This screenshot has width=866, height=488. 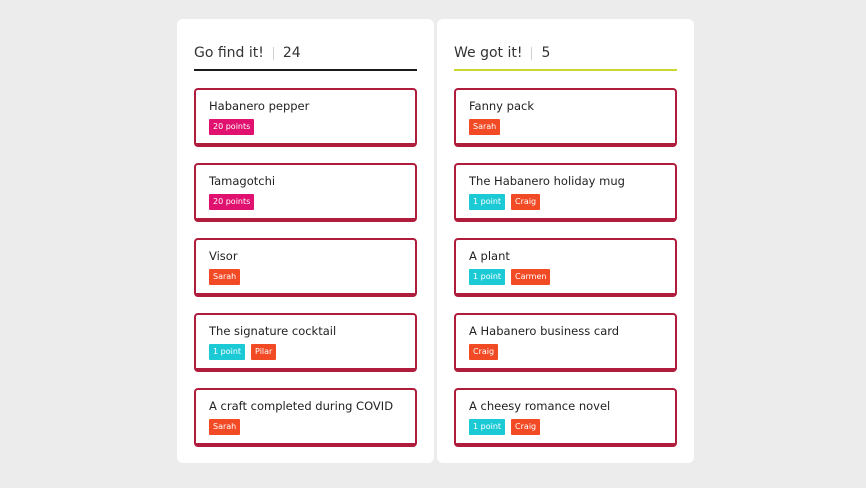 I want to click on card-title: The Habanero holiday mug, so click(x=547, y=181).